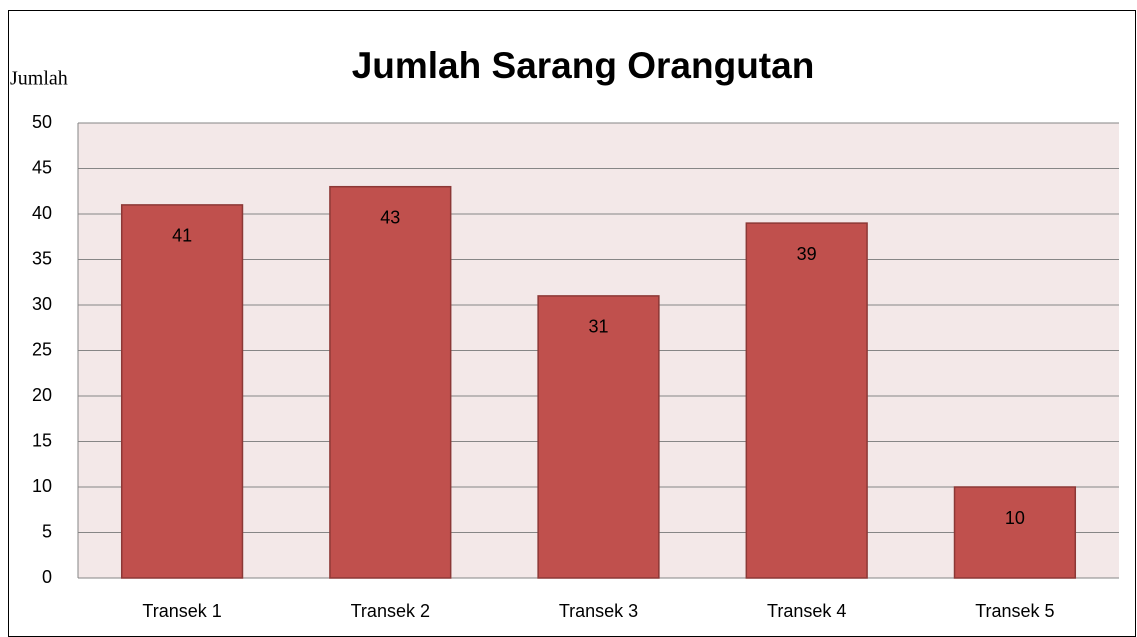  I want to click on y-tick-label: 10, so click(42, 486).